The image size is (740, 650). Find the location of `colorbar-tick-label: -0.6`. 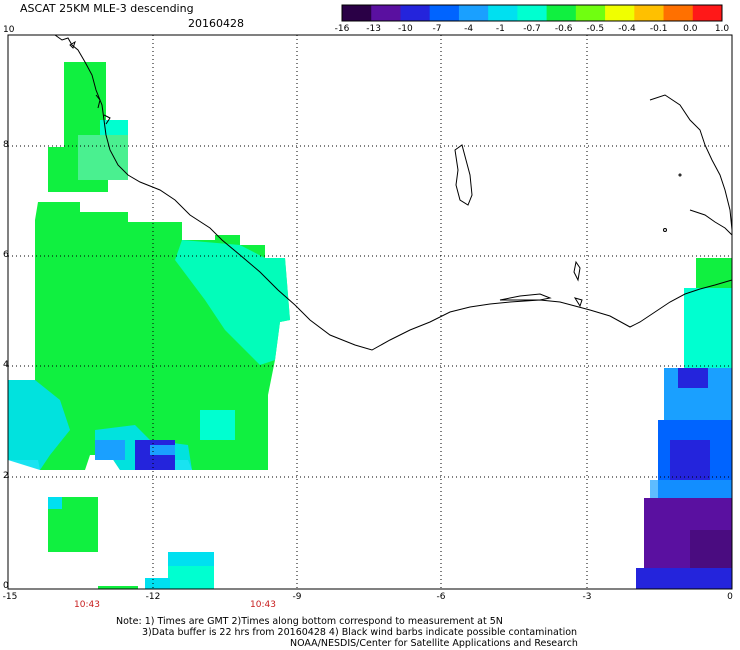

colorbar-tick-label: -0.6 is located at coordinates (563, 29).